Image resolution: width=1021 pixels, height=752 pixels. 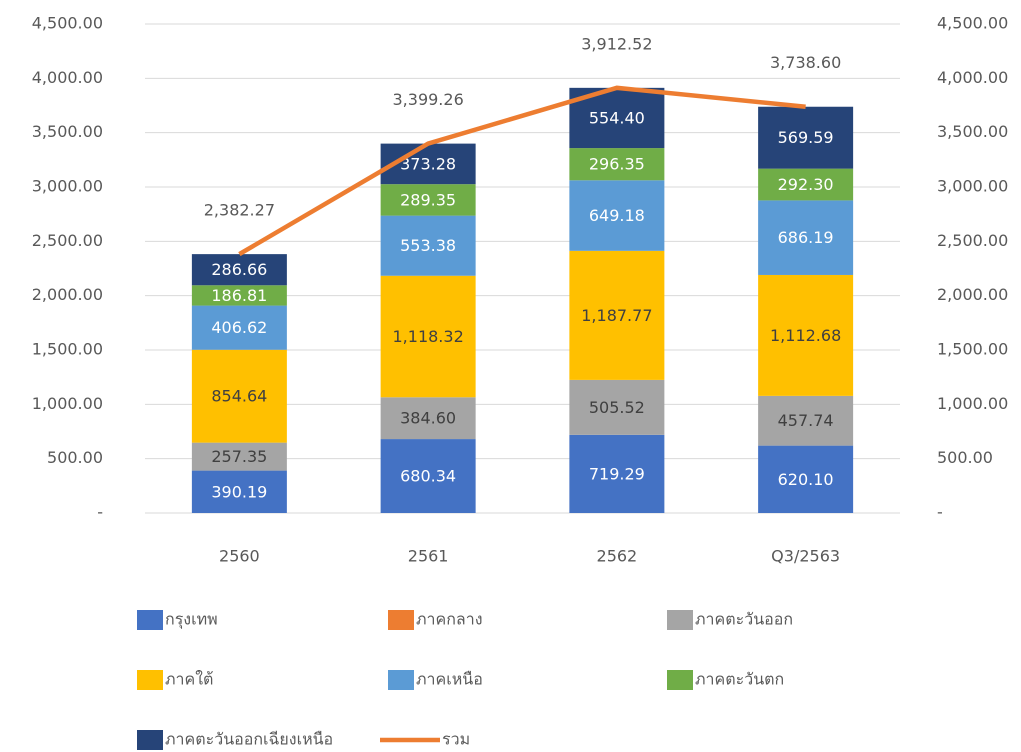 What do you see at coordinates (67, 77) in the screenshot?
I see `y-tick-label: 4,000.00` at bounding box center [67, 77].